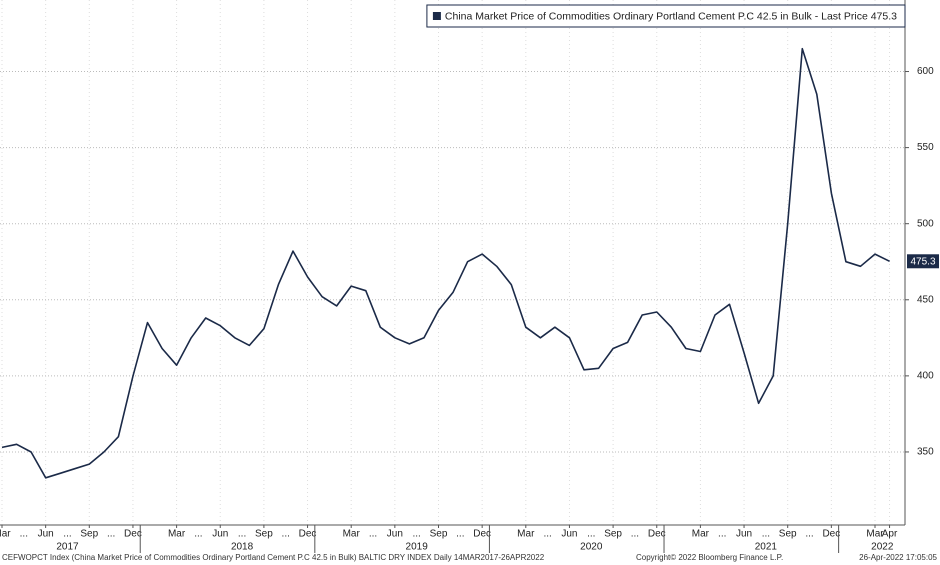 This screenshot has height=565, width=940. I want to click on last-price-label: 475.3, so click(922, 261).